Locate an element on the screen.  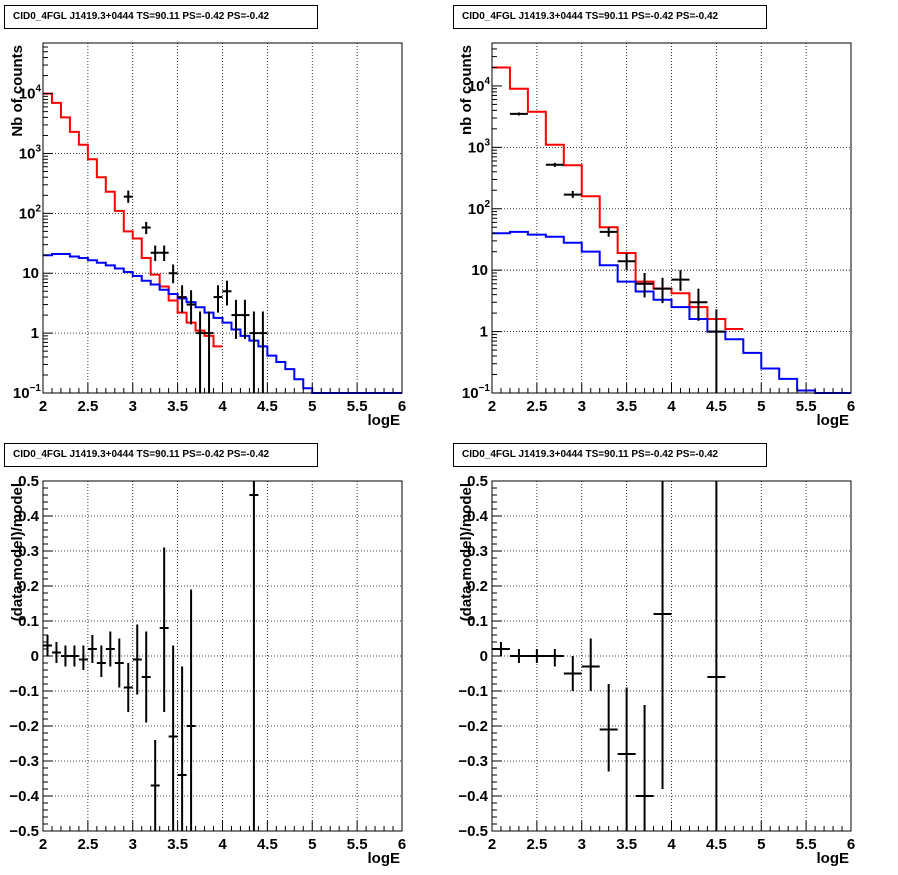
y-tick-label: 10² is located at coordinates (30, 212).